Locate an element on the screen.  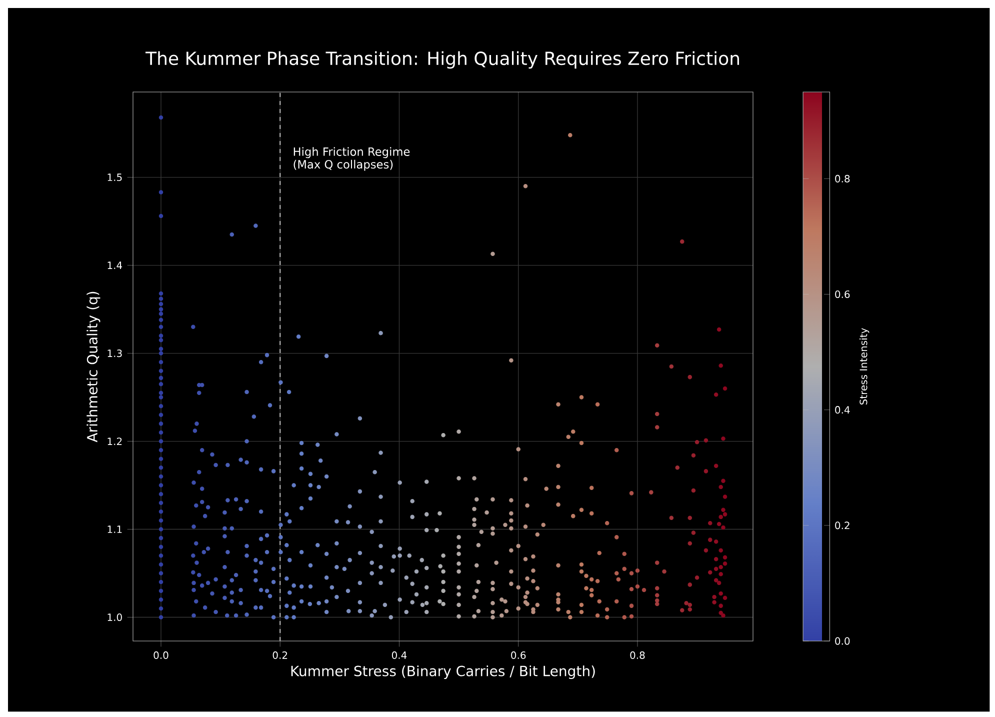
color-bar-title: Stress Intensity is located at coordinates (865, 366).